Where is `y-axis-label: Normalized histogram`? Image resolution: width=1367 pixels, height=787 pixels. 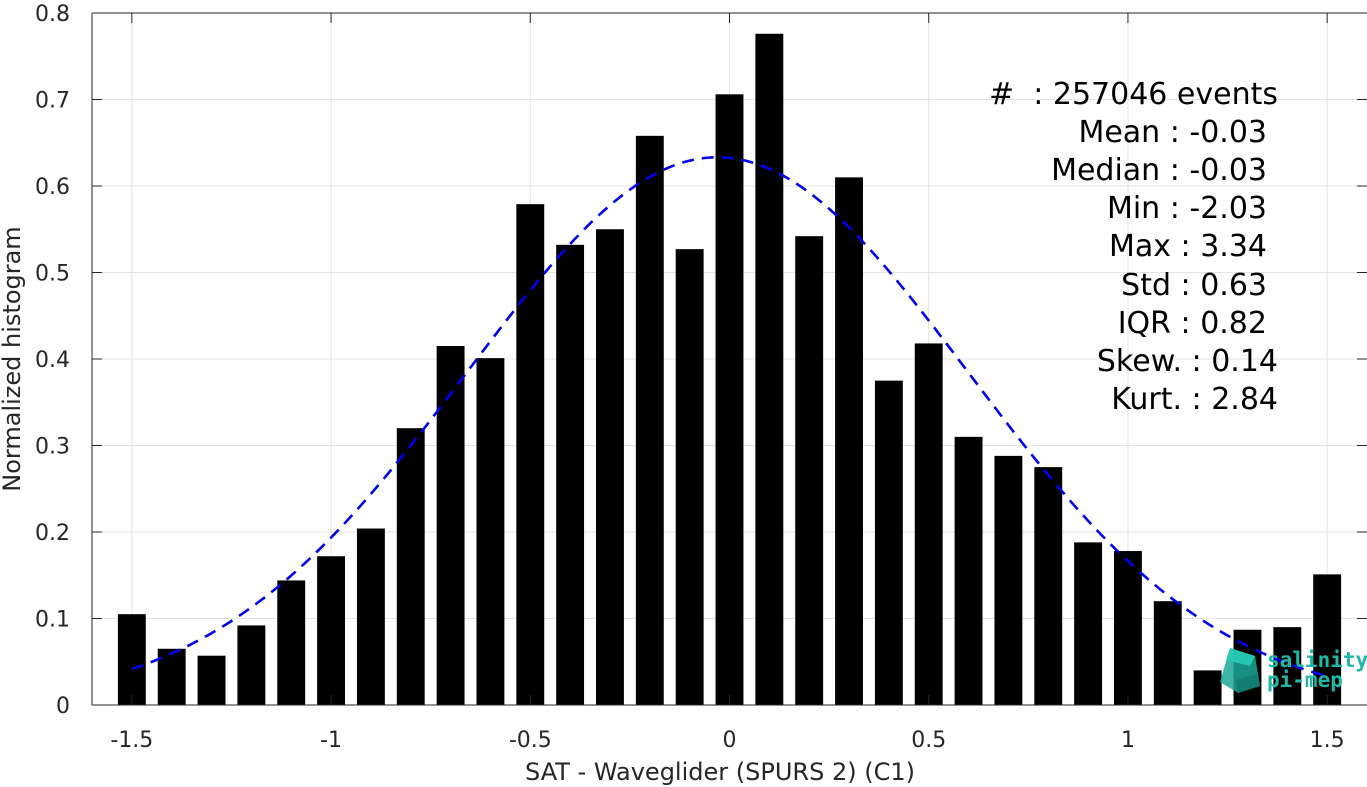 y-axis-label: Normalized histogram is located at coordinates (13, 358).